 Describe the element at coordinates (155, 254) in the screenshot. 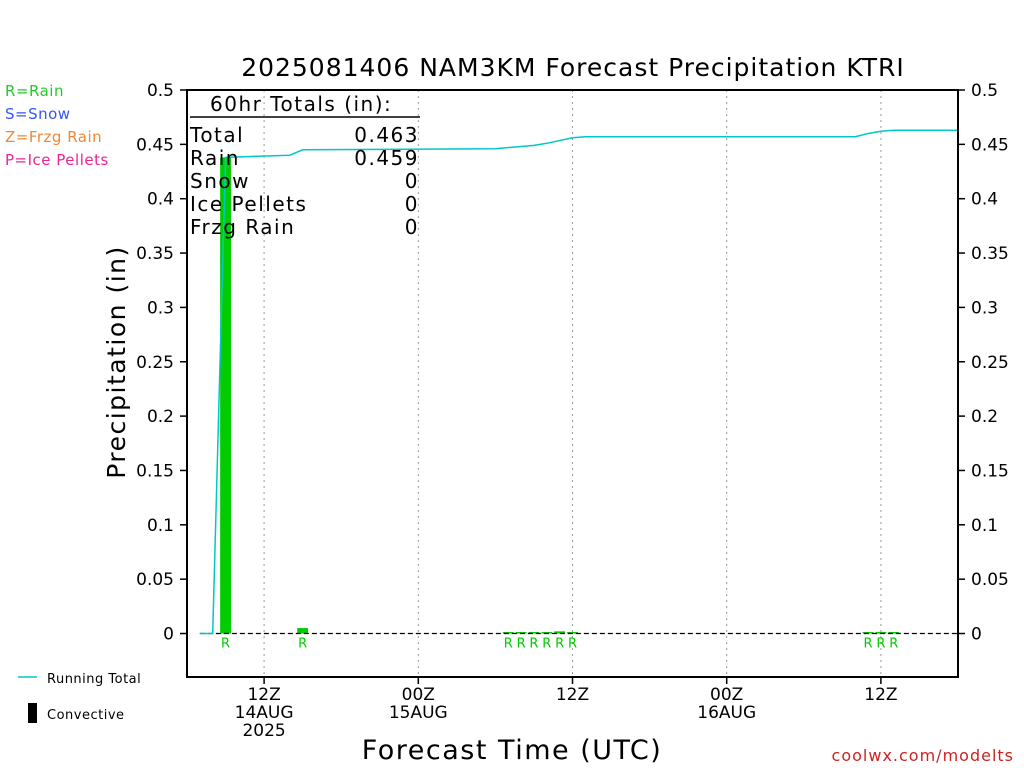

I see `y-tick-label-left: 0.35` at that location.